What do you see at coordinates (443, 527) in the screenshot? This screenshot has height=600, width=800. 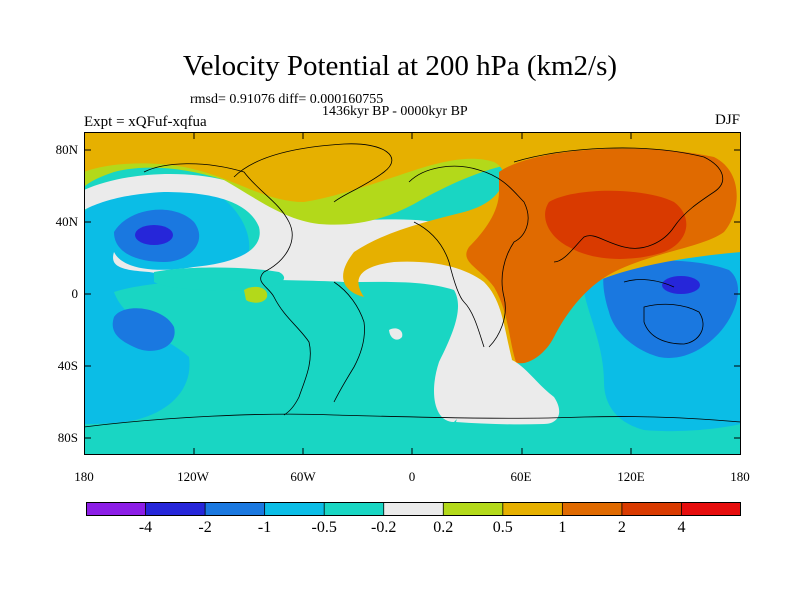 I see `colorbar-label: 0.2` at bounding box center [443, 527].